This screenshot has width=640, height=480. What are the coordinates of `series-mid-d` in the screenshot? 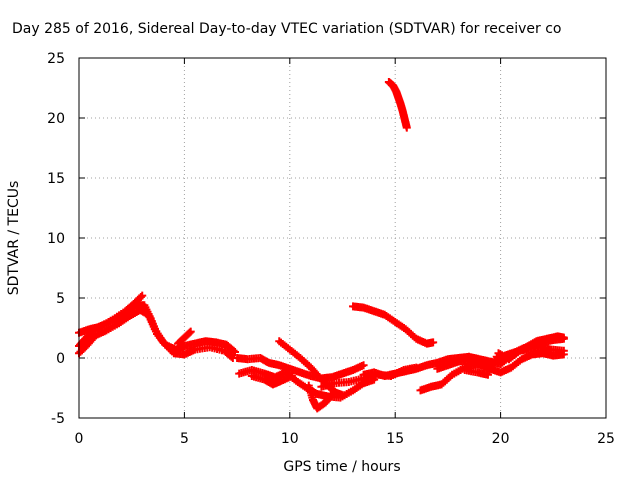 It's located at (320, 397).